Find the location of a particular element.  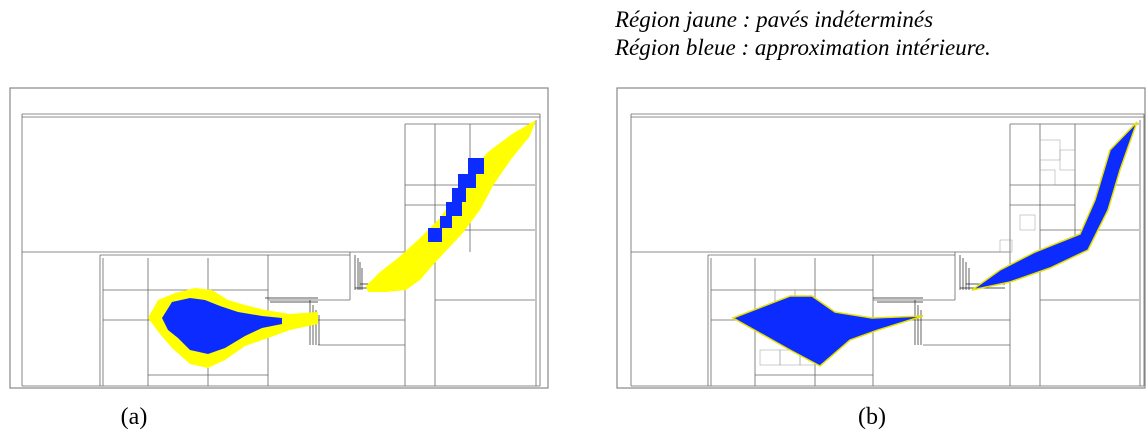

panel-a-blue-lower-region is located at coordinates (222, 326).